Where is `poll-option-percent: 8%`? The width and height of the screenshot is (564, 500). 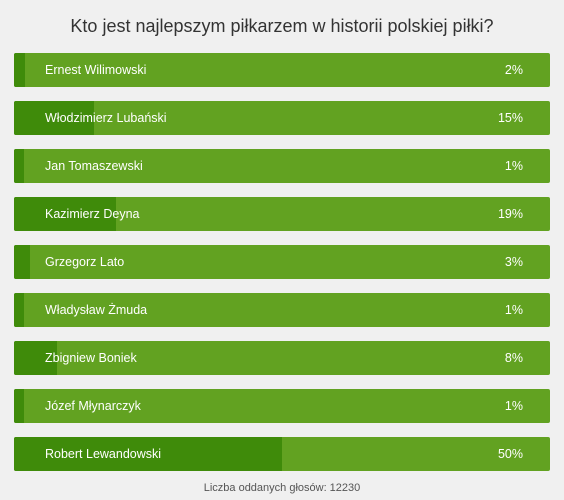 poll-option-percent: 8% is located at coordinates (513, 358).